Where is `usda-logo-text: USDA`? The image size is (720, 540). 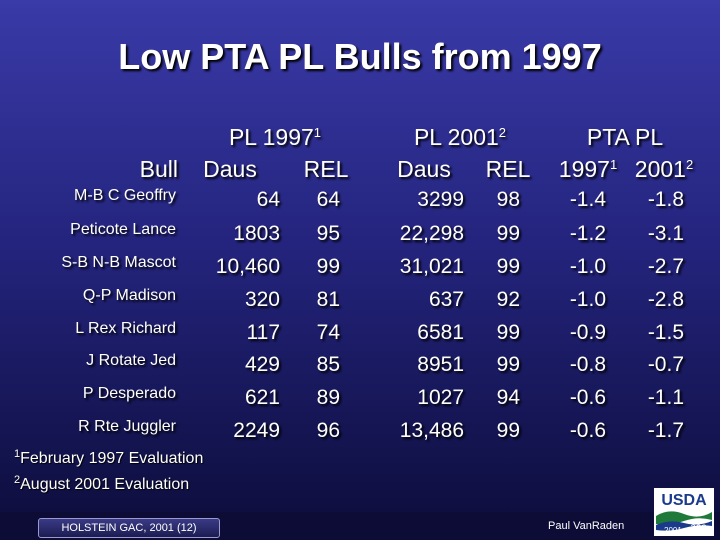 usda-logo-text: USDA is located at coordinates (684, 500).